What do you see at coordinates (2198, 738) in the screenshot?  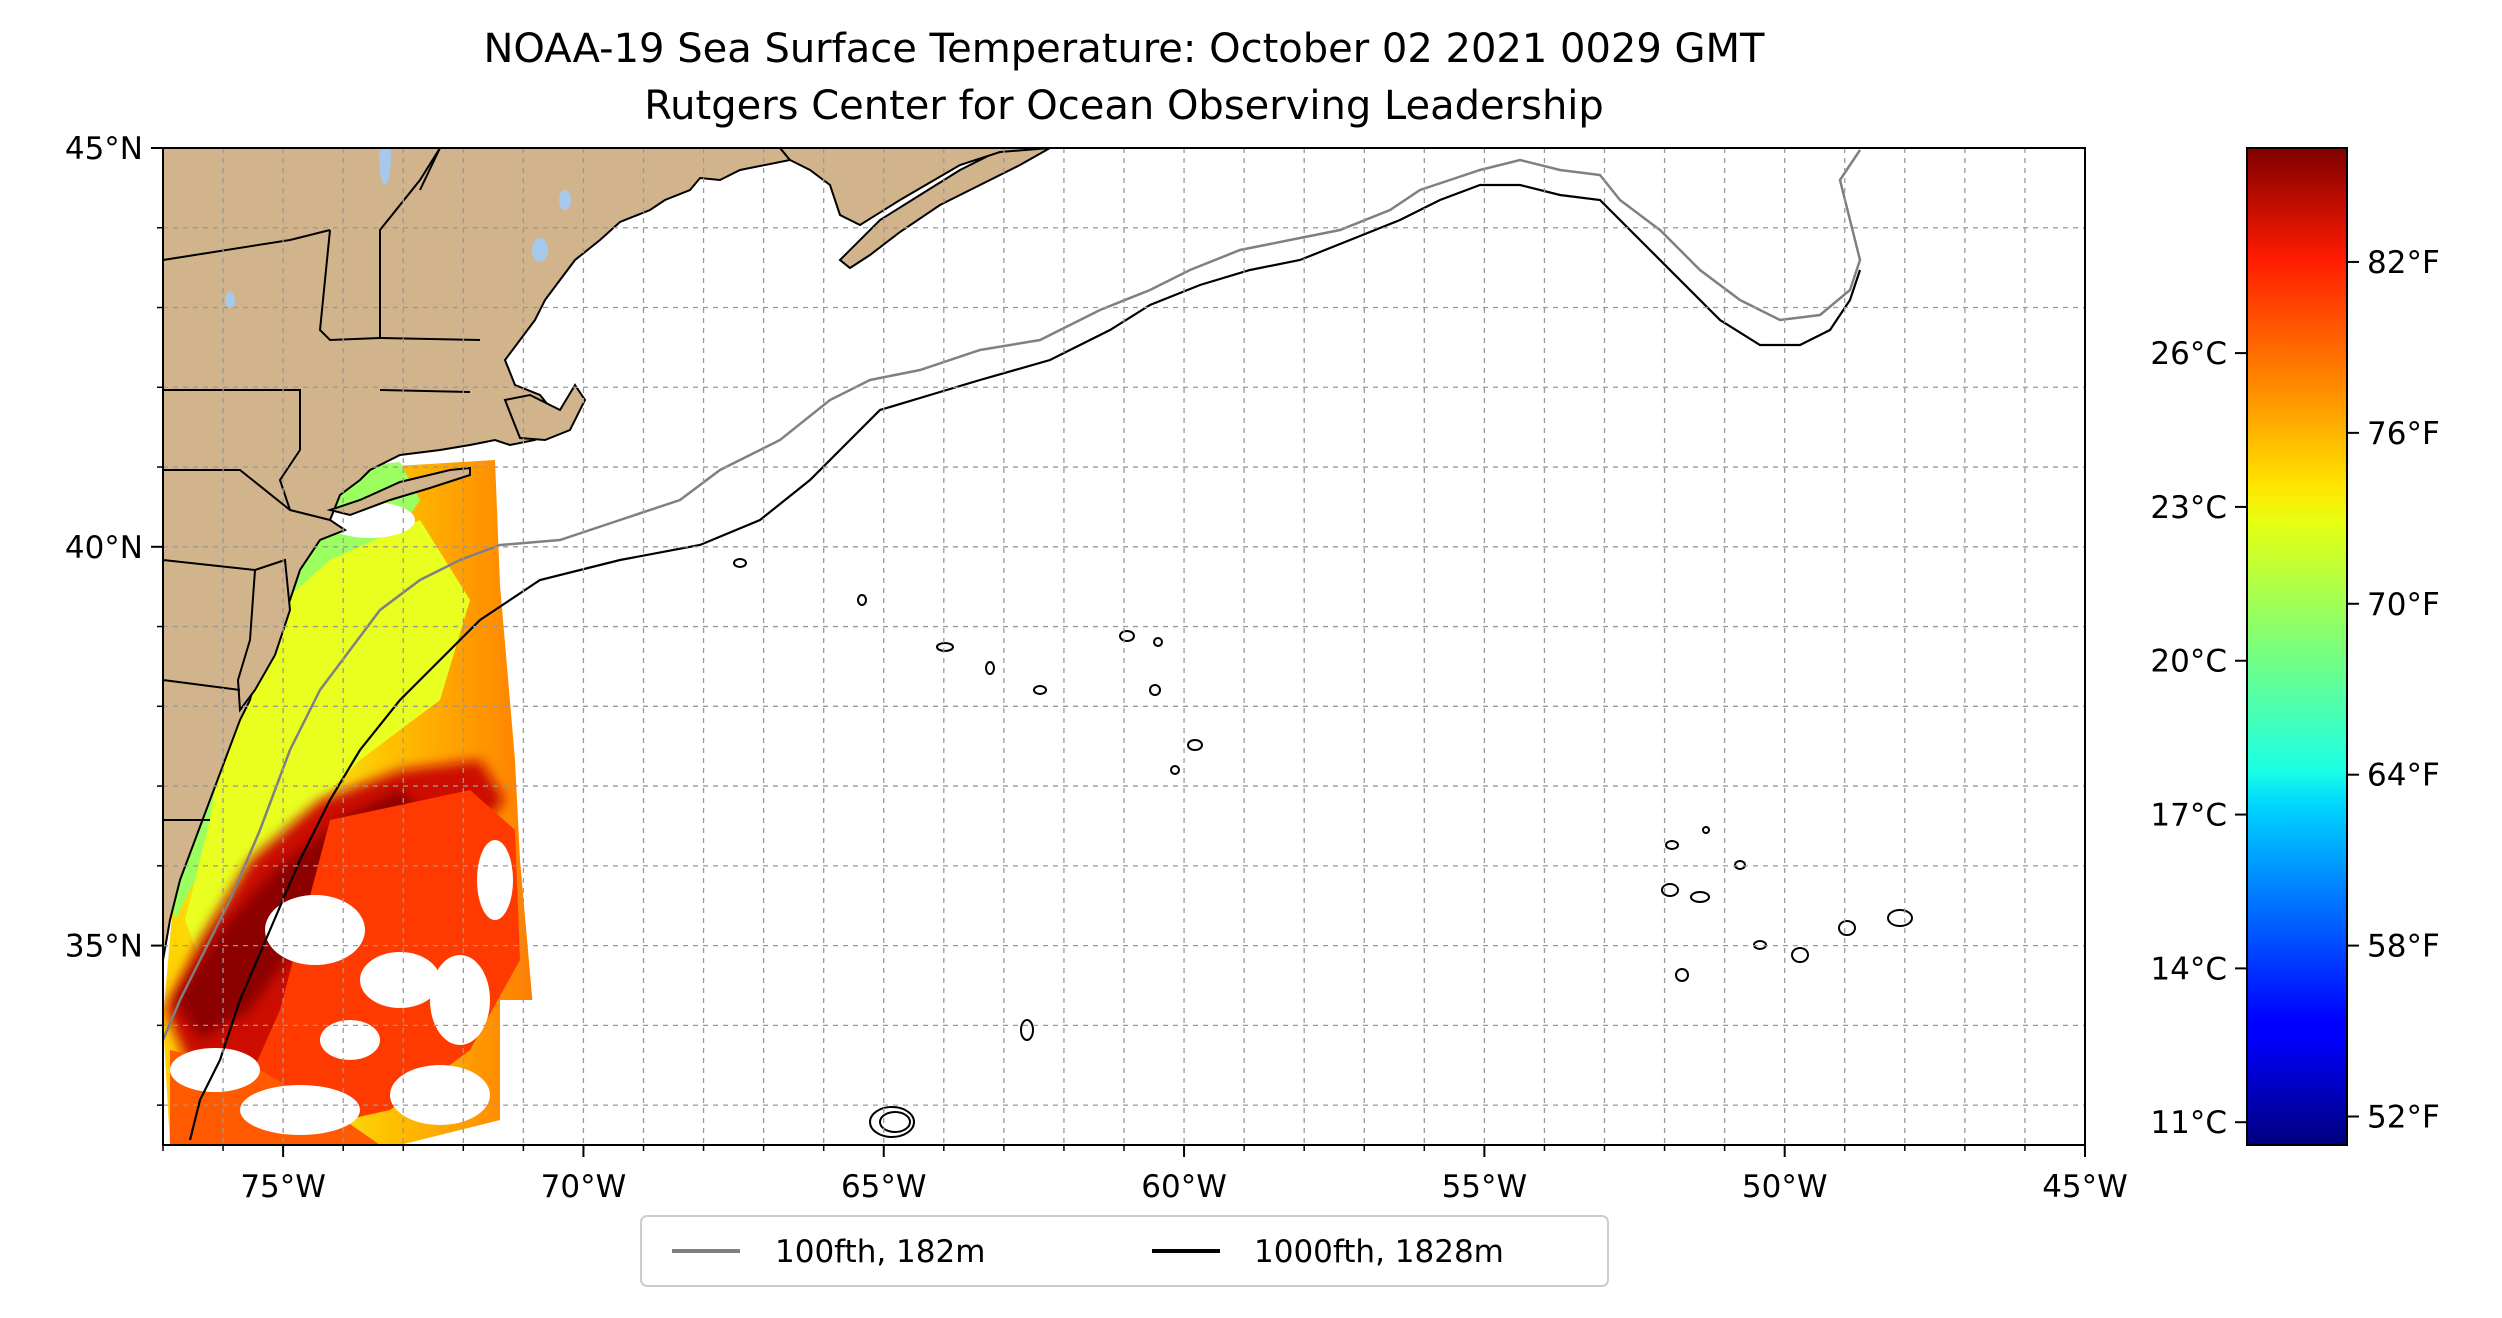 I see `colorbar-celsius-axis: 11°C 14°C 17°C 20°C 23°C 26°C` at bounding box center [2198, 738].